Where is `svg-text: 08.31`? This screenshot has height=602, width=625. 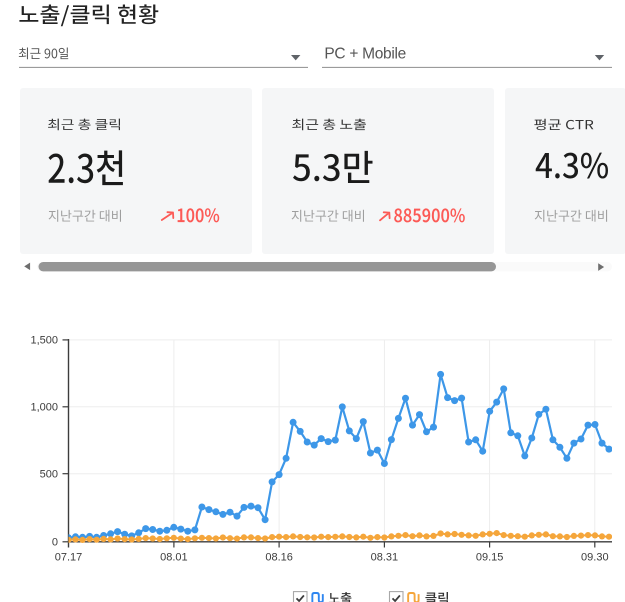
svg-text: 08.31 is located at coordinates (385, 558).